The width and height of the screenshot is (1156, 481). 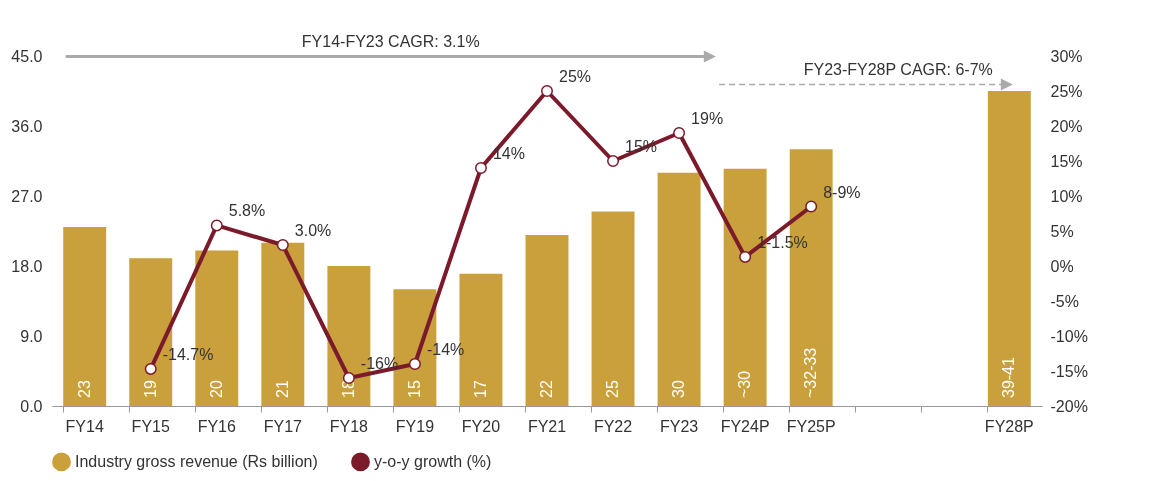 What do you see at coordinates (679, 426) in the screenshot?
I see `x-tick-label: FY23` at bounding box center [679, 426].